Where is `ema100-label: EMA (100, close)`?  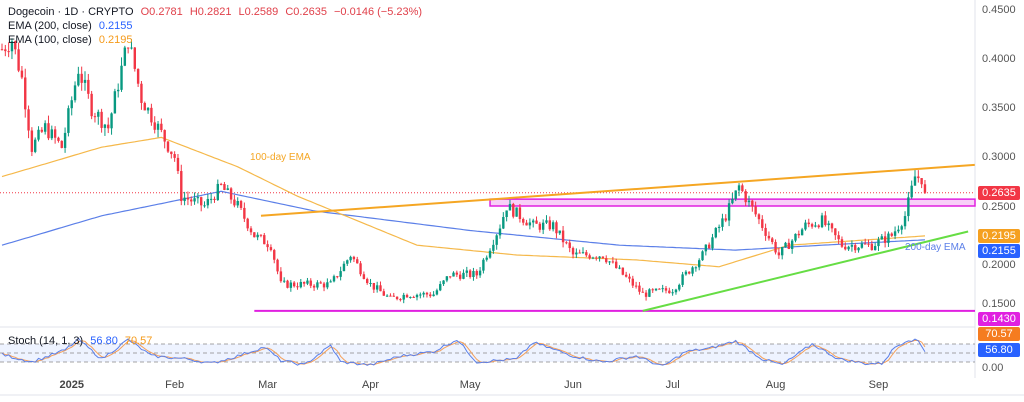
ema100-label: EMA (100, close) is located at coordinates (50, 40).